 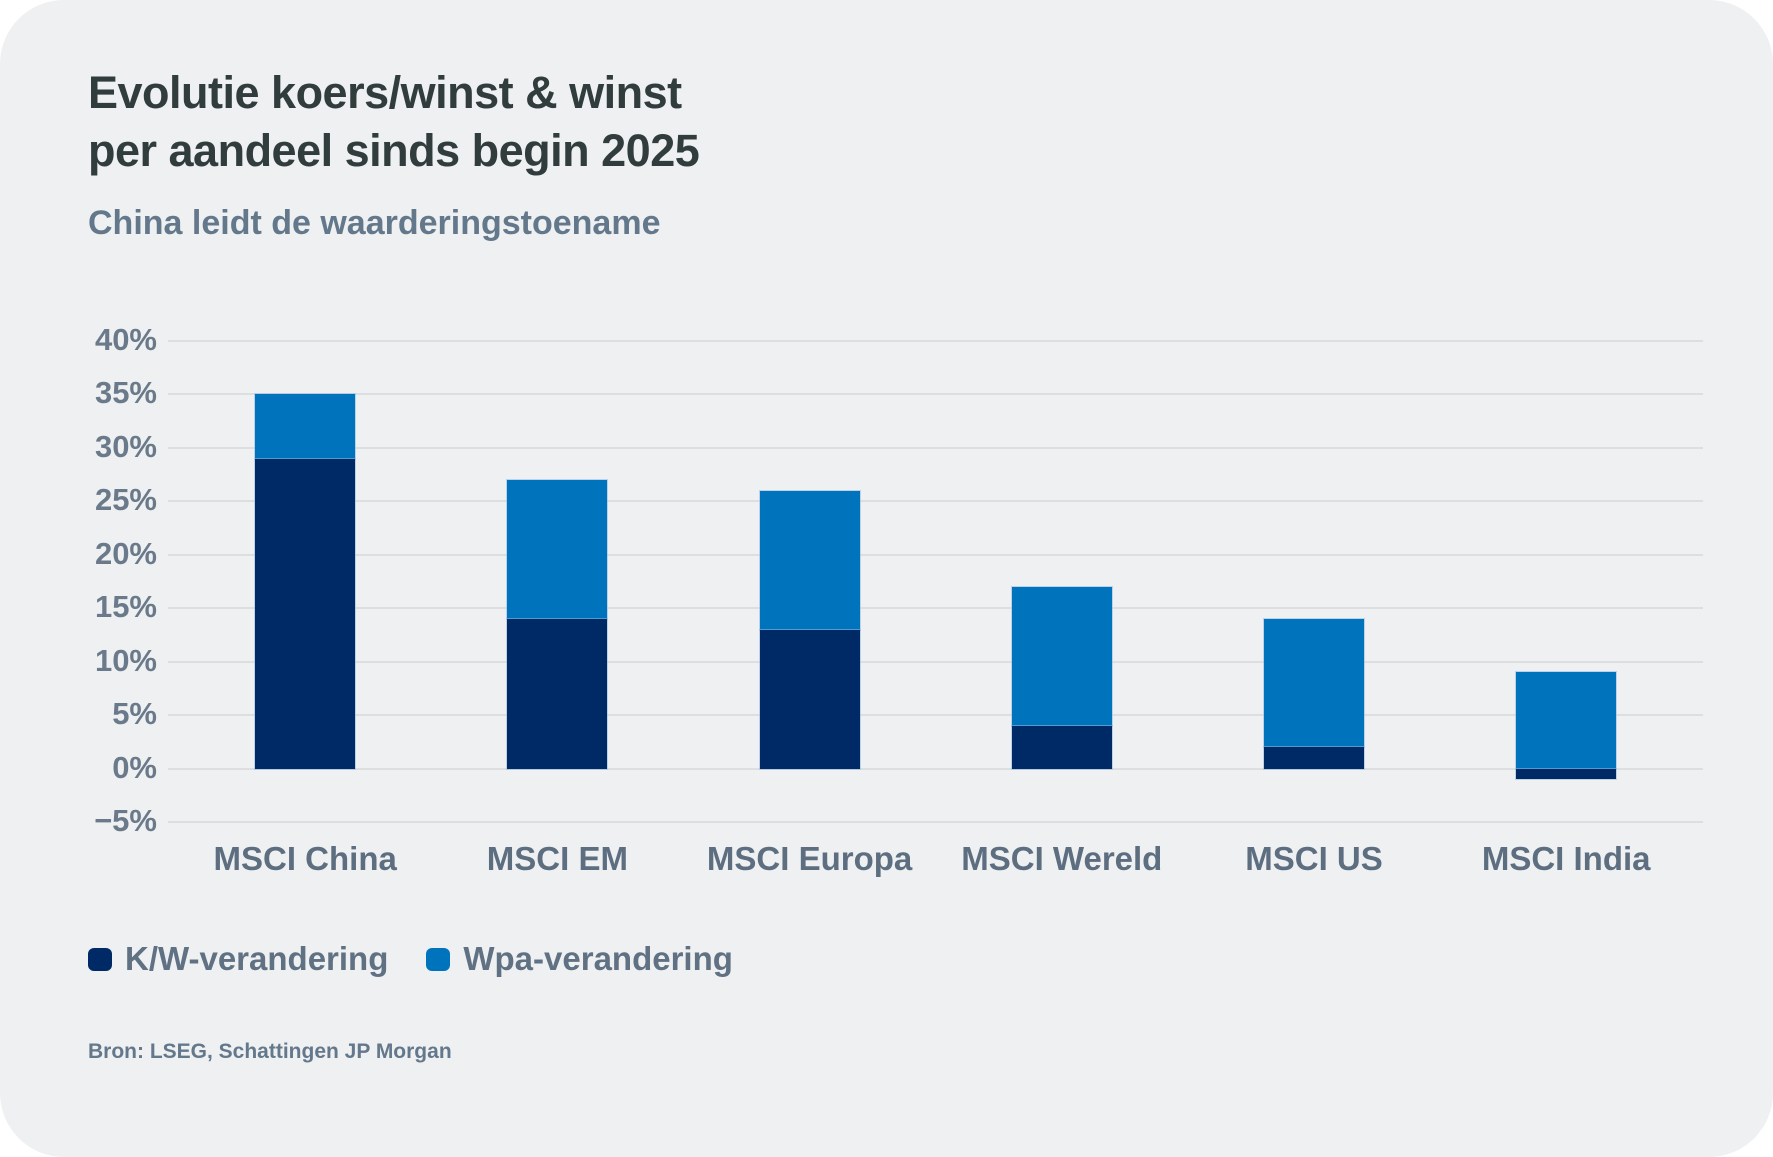 I want to click on legend-label: Wpa-verandering, so click(x=598, y=958).